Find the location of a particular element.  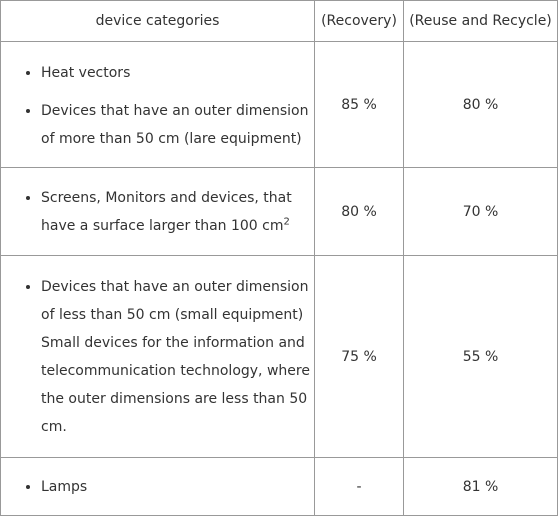

reuse-recycle-cell: 55 % is located at coordinates (480, 356).